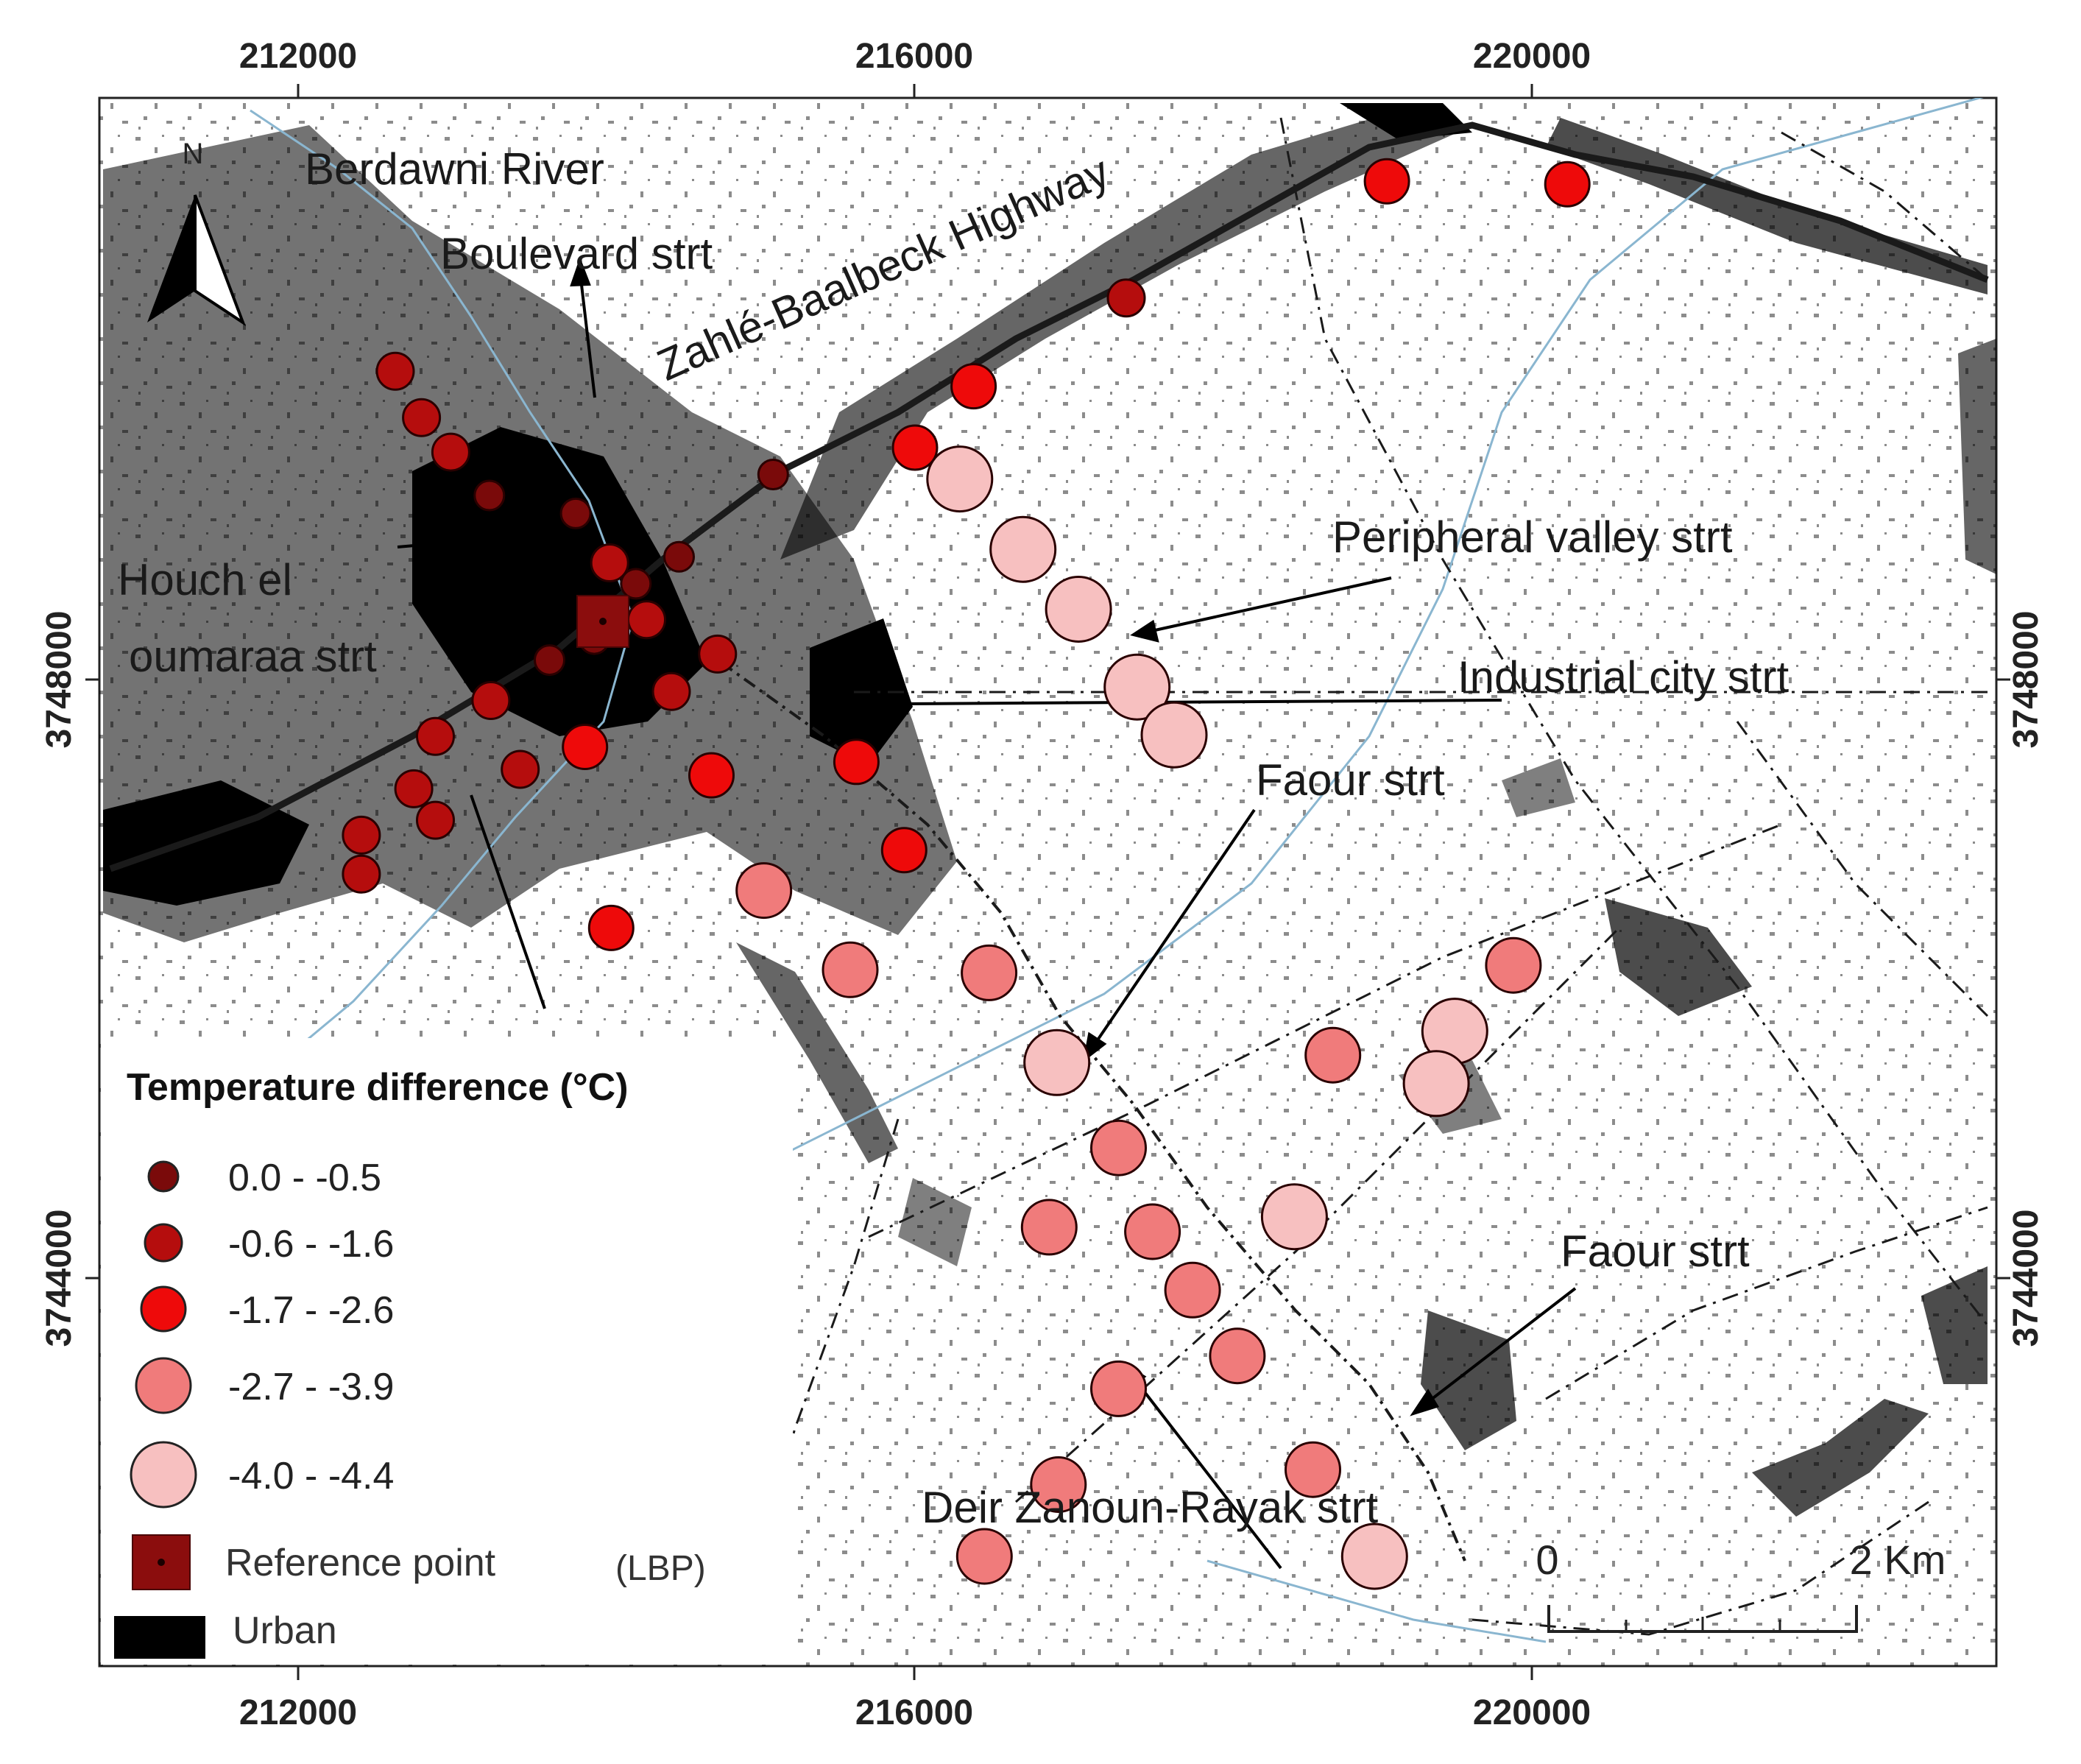 The width and height of the screenshot is (2081, 1764). I want to click on legend-symbol-class5, so click(163, 1475).